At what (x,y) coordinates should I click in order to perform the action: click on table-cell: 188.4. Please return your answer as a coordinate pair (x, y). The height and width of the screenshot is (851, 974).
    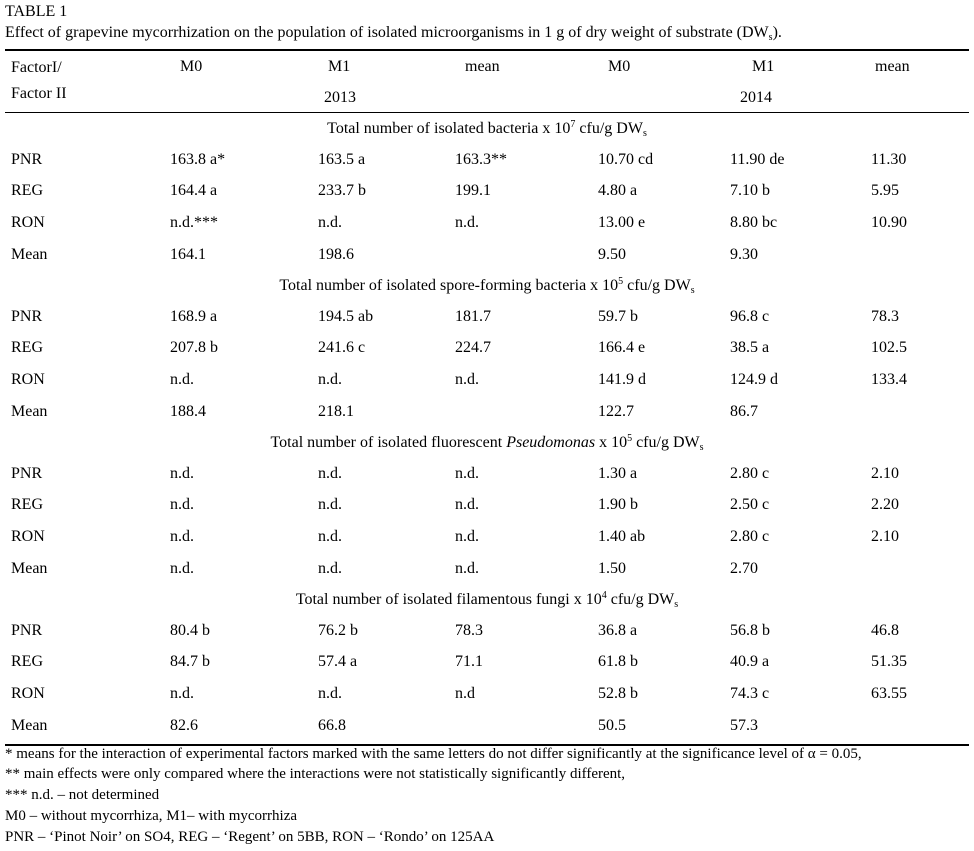
    Looking at the image, I should click on (188, 411).